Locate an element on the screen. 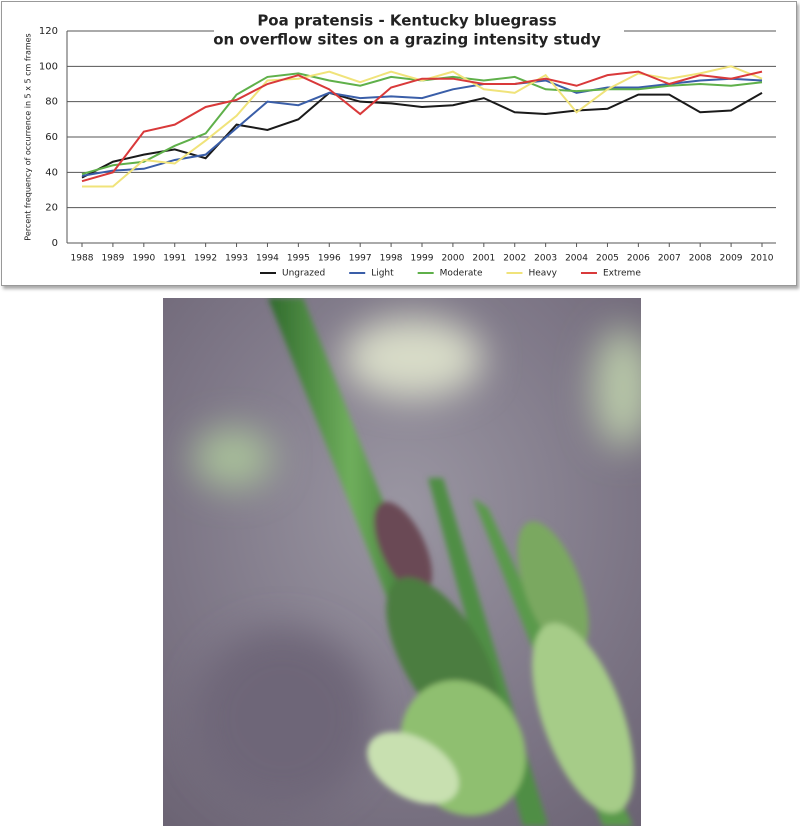  x-tick-label: 1992 is located at coordinates (205, 259).